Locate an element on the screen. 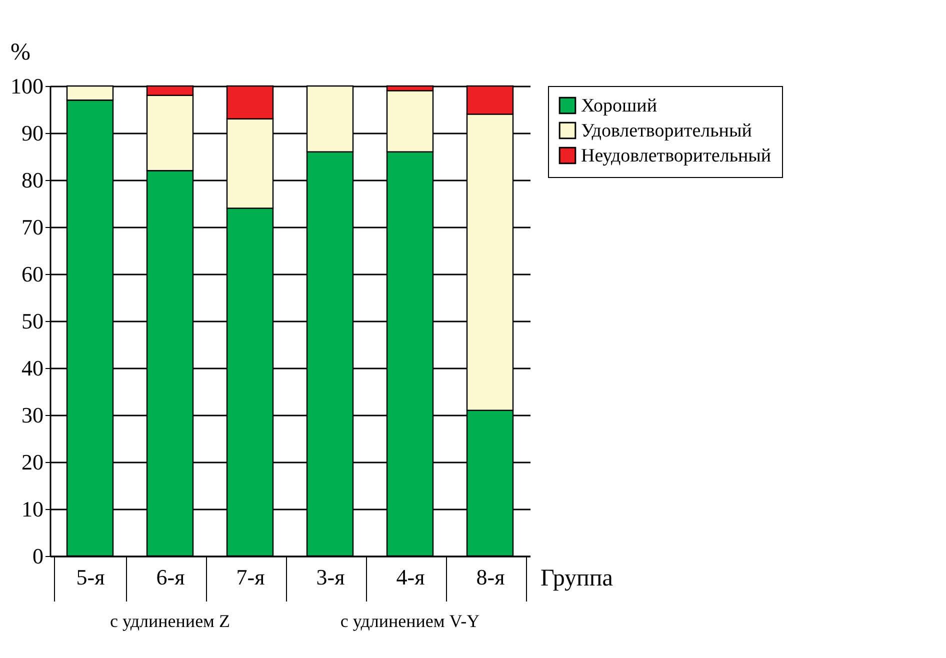  x-tick-label: 5-я is located at coordinates (90, 577).